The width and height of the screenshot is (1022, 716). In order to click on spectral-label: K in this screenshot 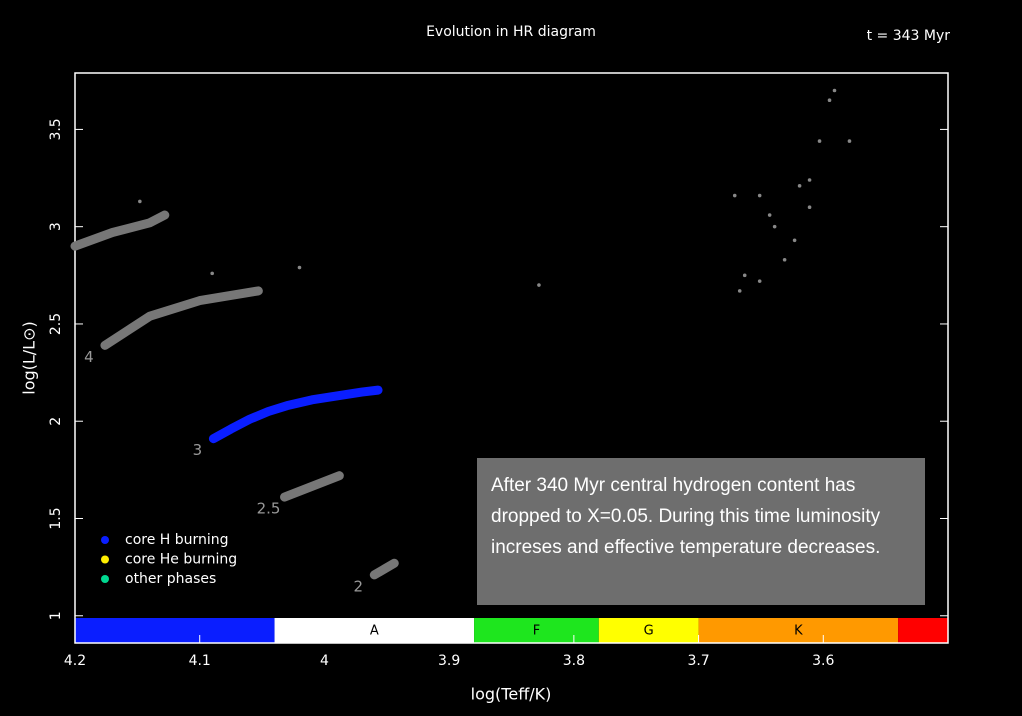, I will do `click(798, 631)`.